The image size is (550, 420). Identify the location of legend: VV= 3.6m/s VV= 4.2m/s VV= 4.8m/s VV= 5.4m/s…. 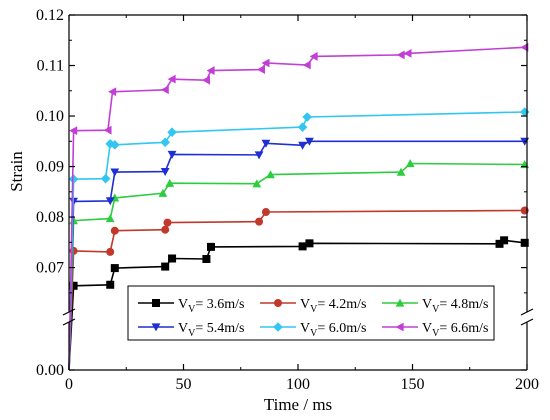
(311, 313).